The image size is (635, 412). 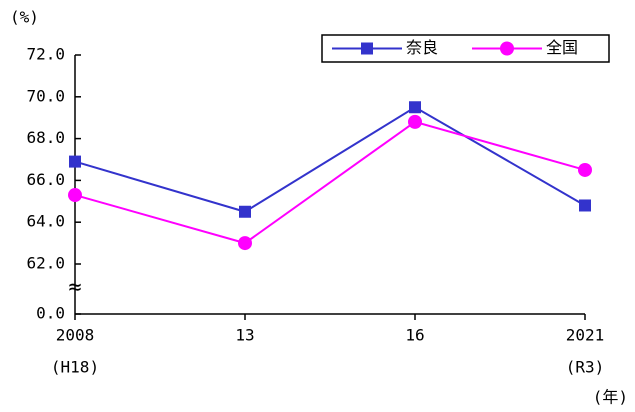 What do you see at coordinates (45, 95) in the screenshot?
I see `y-tick-label: 70.0` at bounding box center [45, 95].